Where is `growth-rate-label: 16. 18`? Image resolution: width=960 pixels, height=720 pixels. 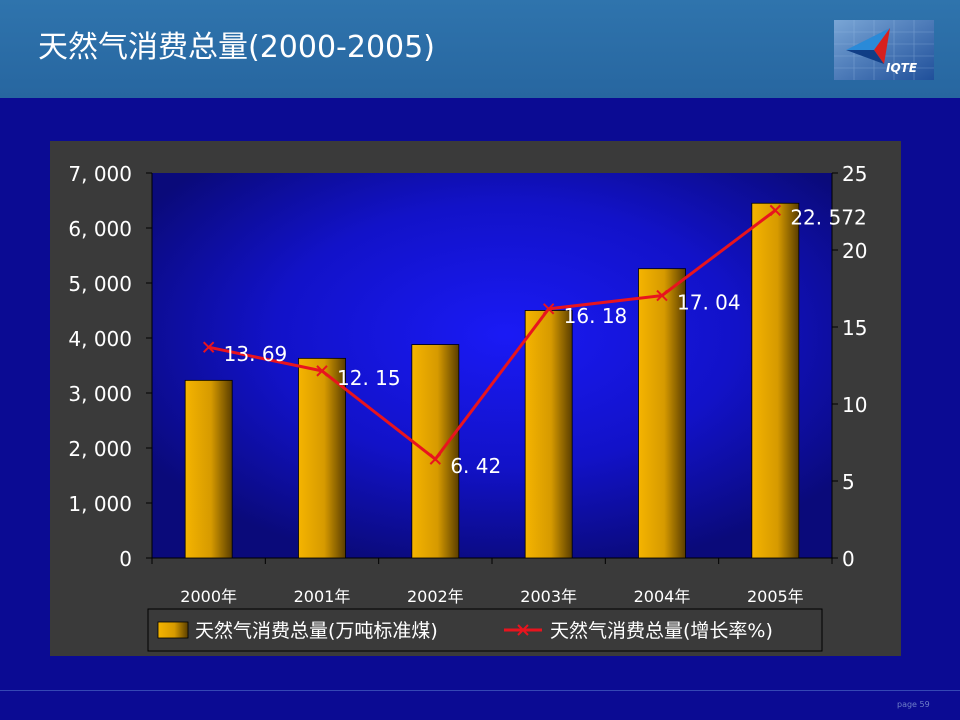 growth-rate-label: 16. 18 is located at coordinates (596, 316).